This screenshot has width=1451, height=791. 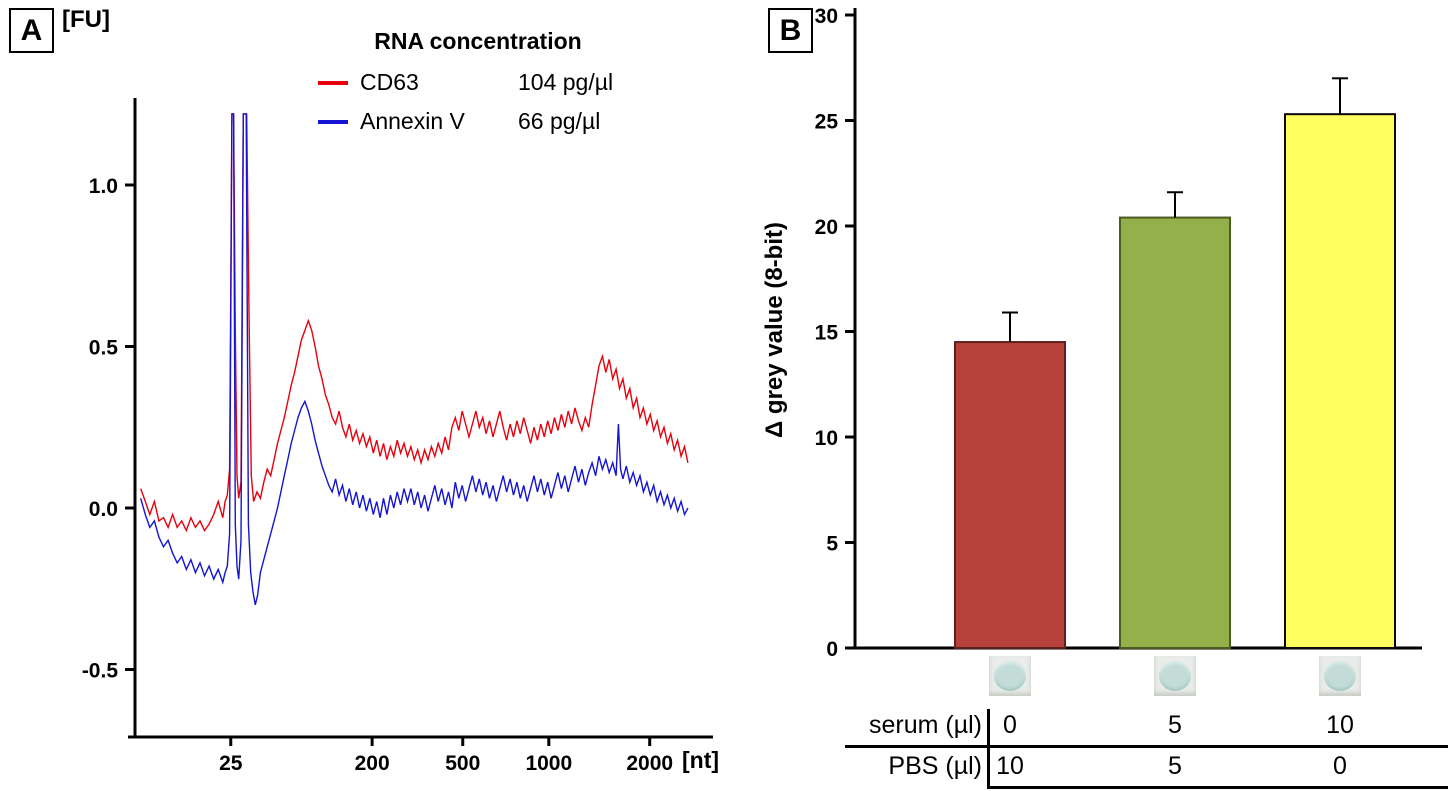 I want to click on y-axis-label: Δ grey value (8-bit), so click(x=774, y=330).